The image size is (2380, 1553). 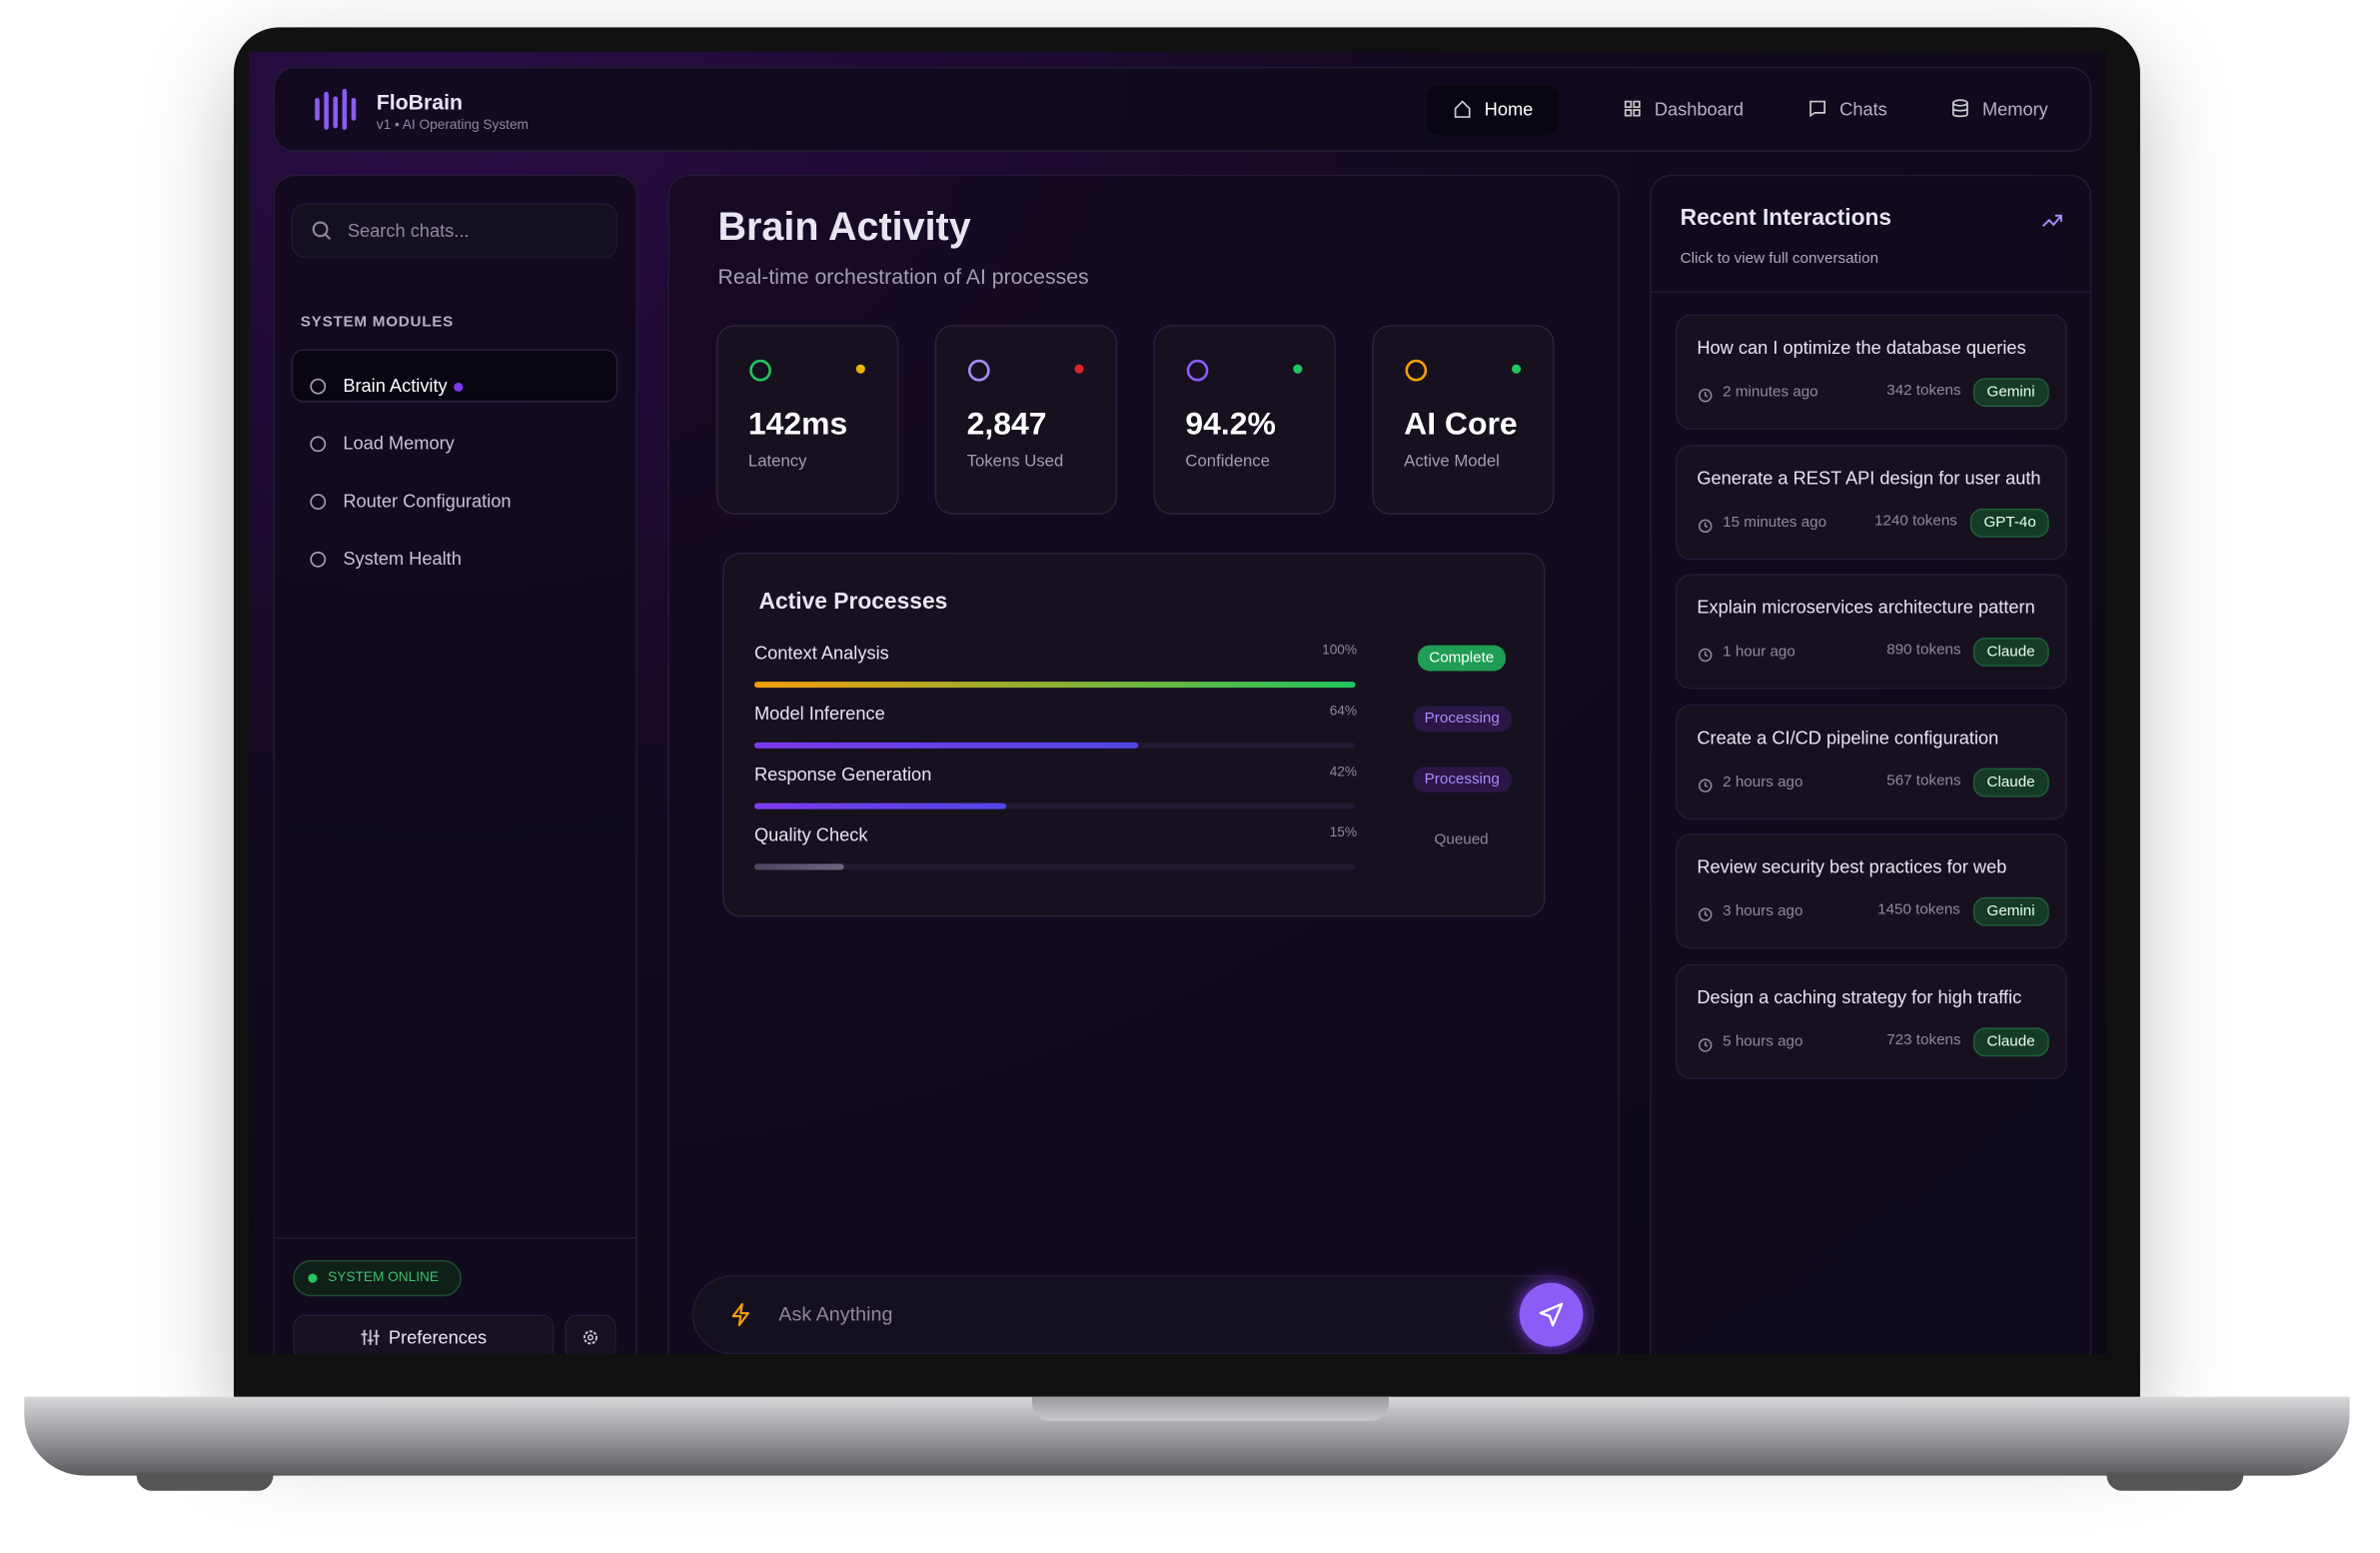 I want to click on interaction-text: Generate a REST API design for user auth, so click(x=1869, y=478).